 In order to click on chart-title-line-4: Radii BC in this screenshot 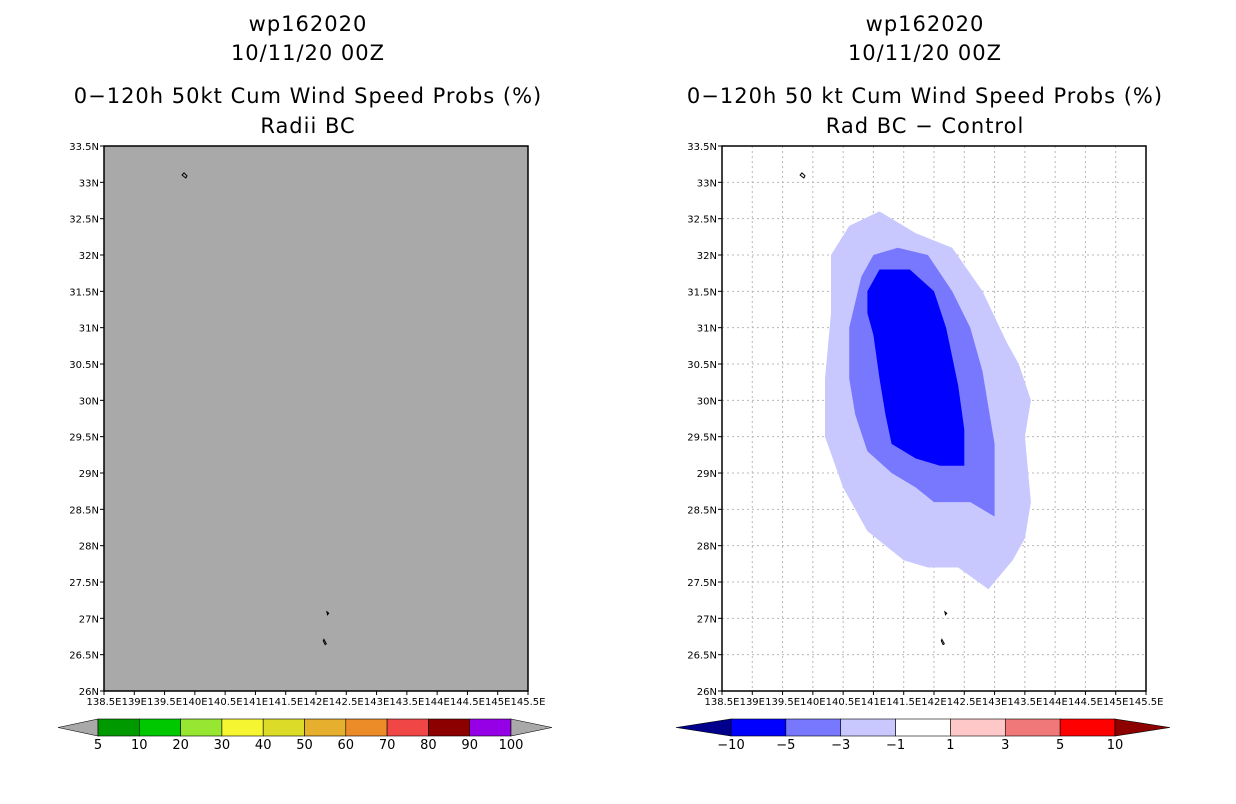, I will do `click(307, 126)`.